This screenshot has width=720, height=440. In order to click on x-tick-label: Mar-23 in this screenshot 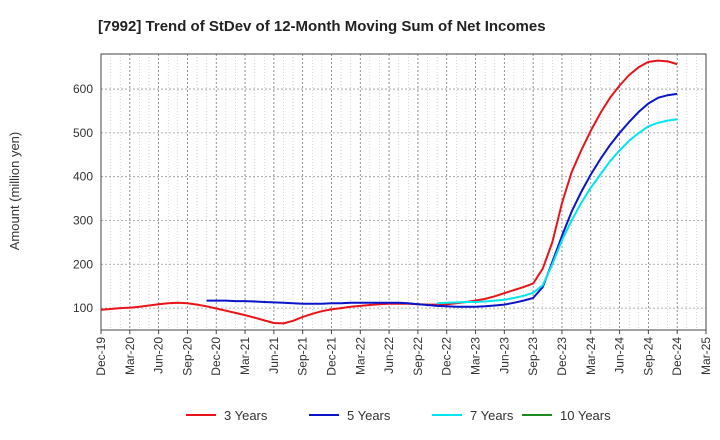, I will do `click(476, 356)`.